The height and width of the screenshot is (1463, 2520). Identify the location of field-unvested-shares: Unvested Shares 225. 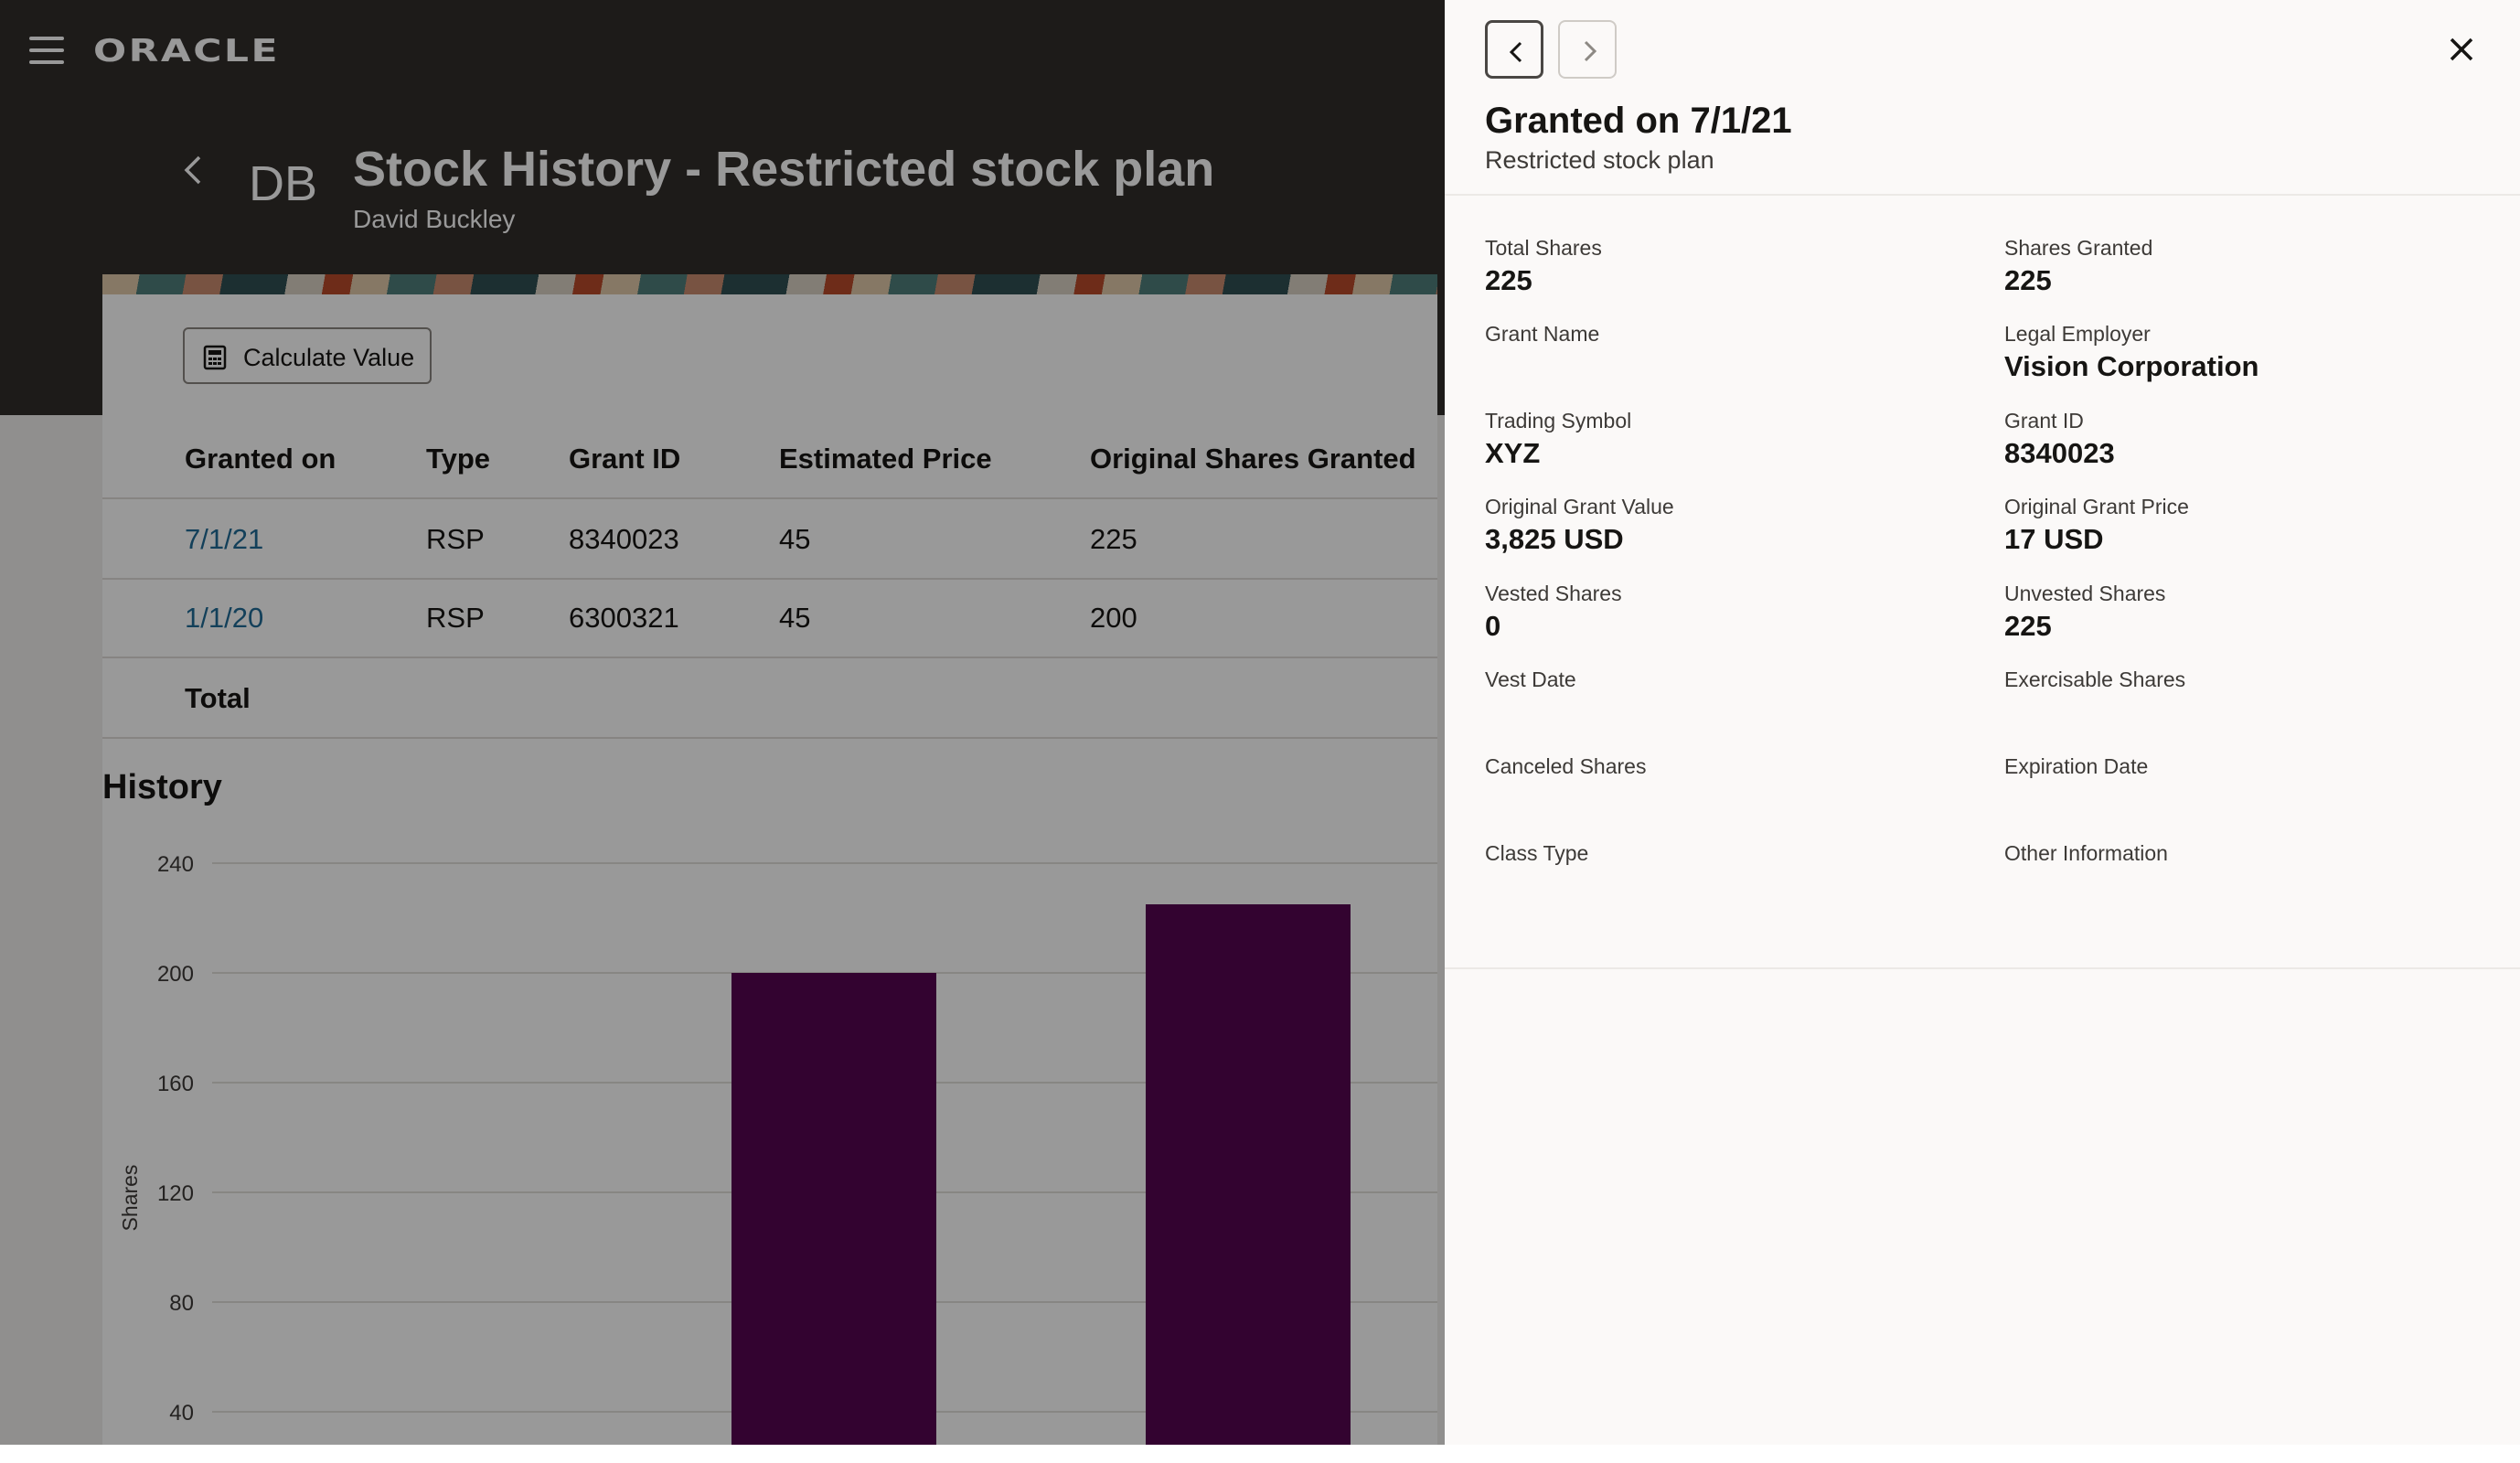
(2251, 613).